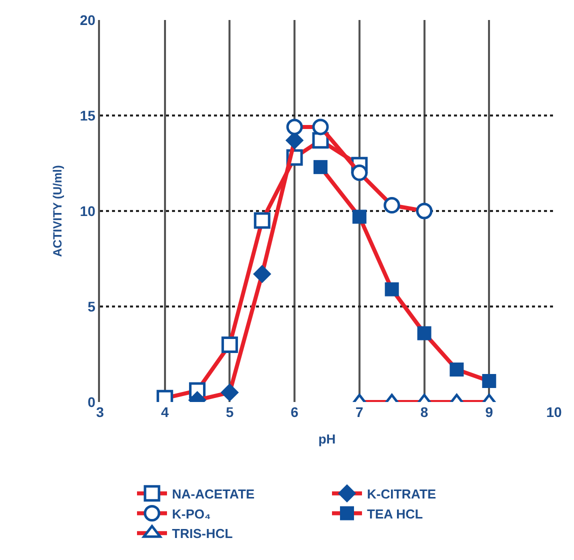 The height and width of the screenshot is (560, 574). What do you see at coordinates (424, 412) in the screenshot?
I see `x-tick-label: 8` at bounding box center [424, 412].